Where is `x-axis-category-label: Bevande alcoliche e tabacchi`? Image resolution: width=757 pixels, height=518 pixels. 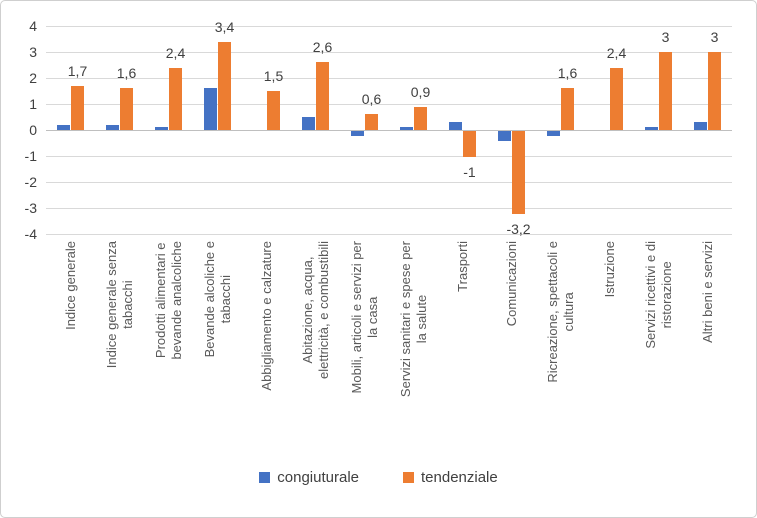 x-axis-category-label: Bevande alcoliche e tabacchi is located at coordinates (217, 347).